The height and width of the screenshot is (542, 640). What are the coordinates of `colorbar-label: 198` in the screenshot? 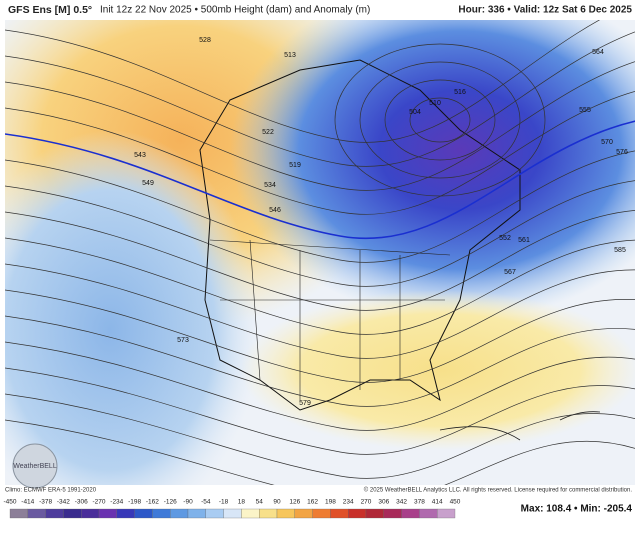 It's located at (330, 502).